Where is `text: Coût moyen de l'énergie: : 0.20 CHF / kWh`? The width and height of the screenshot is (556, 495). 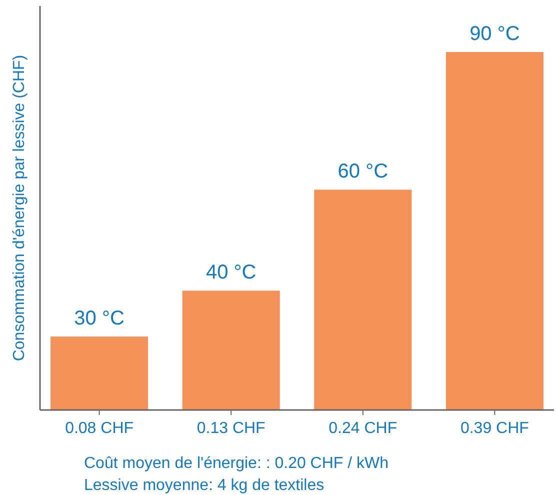
text: Coût moyen de l'énergie: : 0.20 CHF / kWh is located at coordinates (236, 463).